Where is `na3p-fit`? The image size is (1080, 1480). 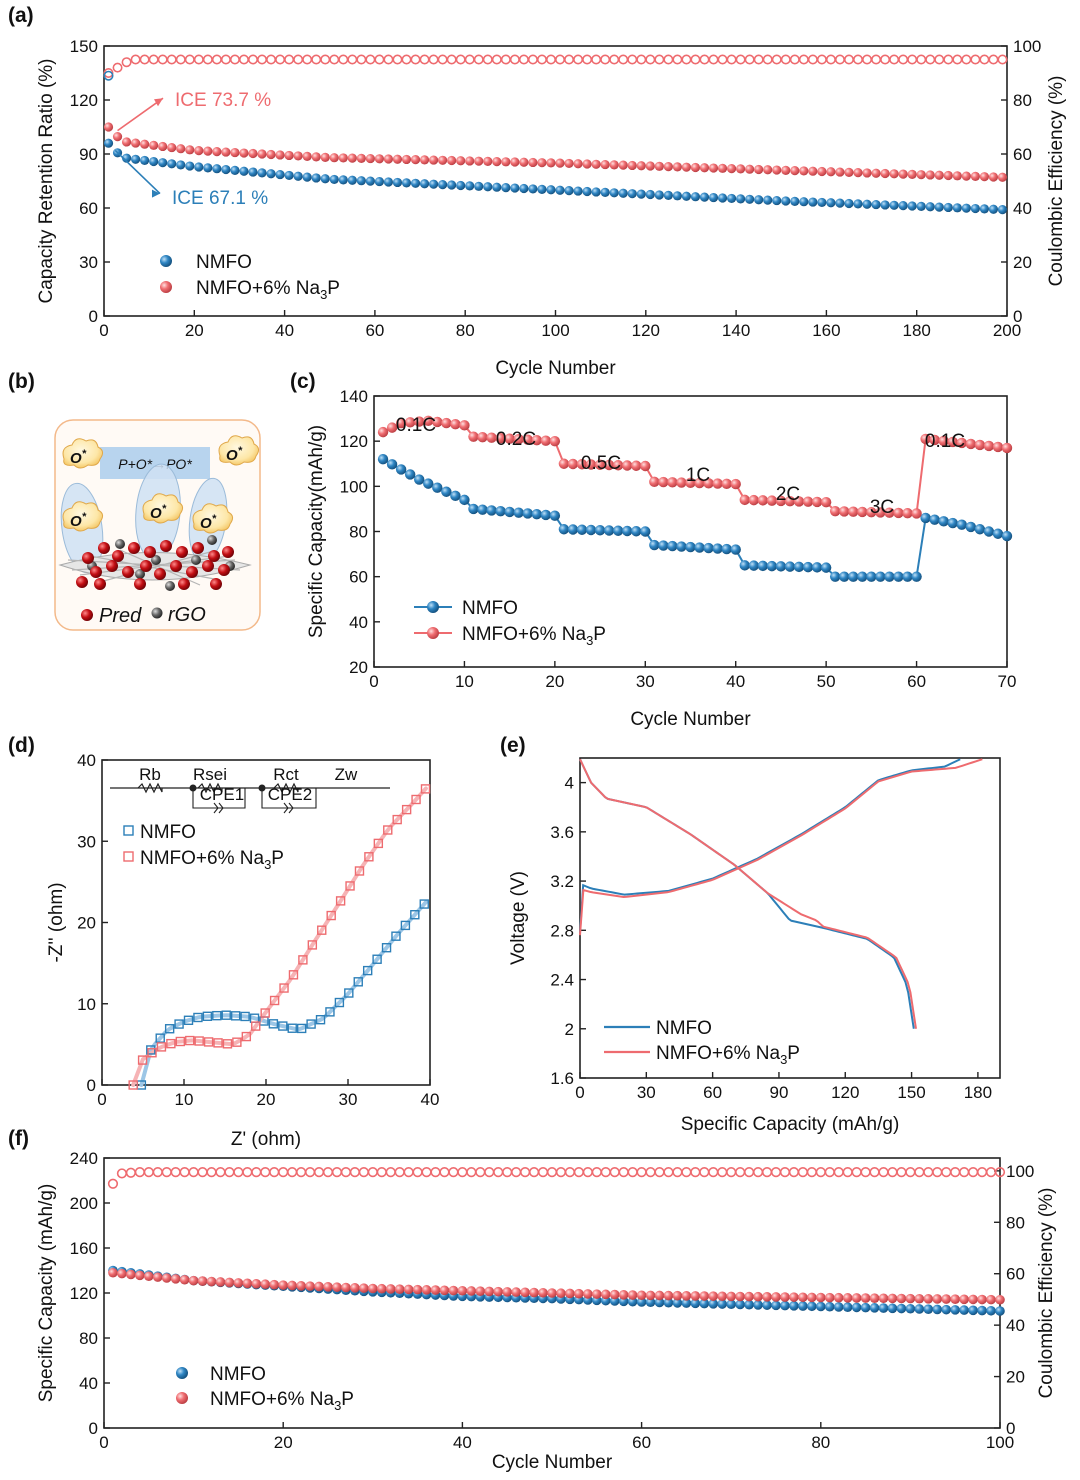 na3p-fit is located at coordinates (279, 936).